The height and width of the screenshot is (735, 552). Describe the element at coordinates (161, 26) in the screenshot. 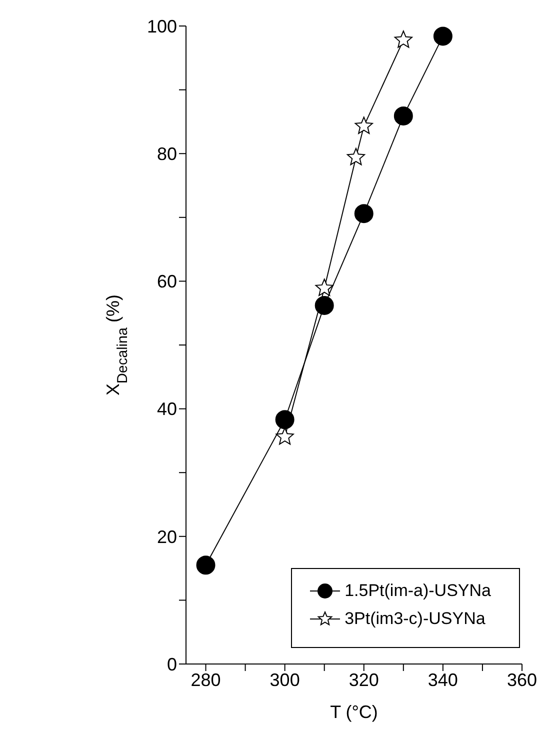

I see `y-tick-label: 100` at that location.